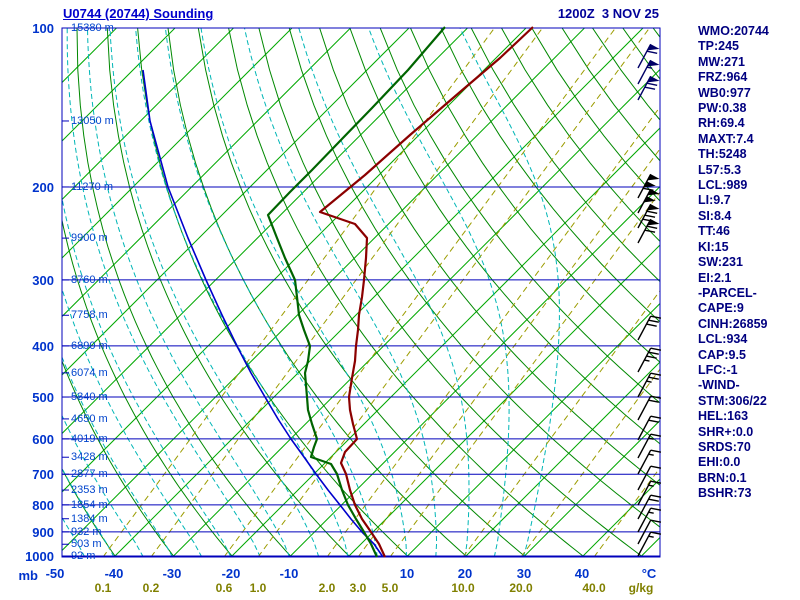 This screenshot has width=800, height=600. Describe the element at coordinates (92, 120) in the screenshot. I see `height-label: 13050 m` at that location.